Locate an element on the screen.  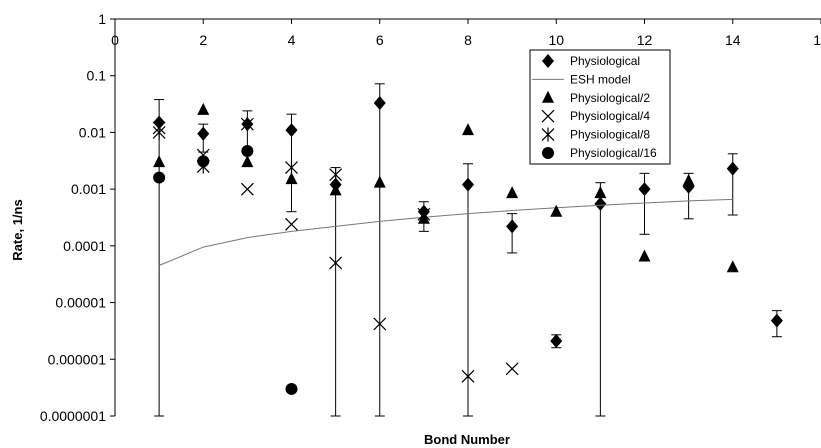
x-tick-label: 8 is located at coordinates (468, 40).